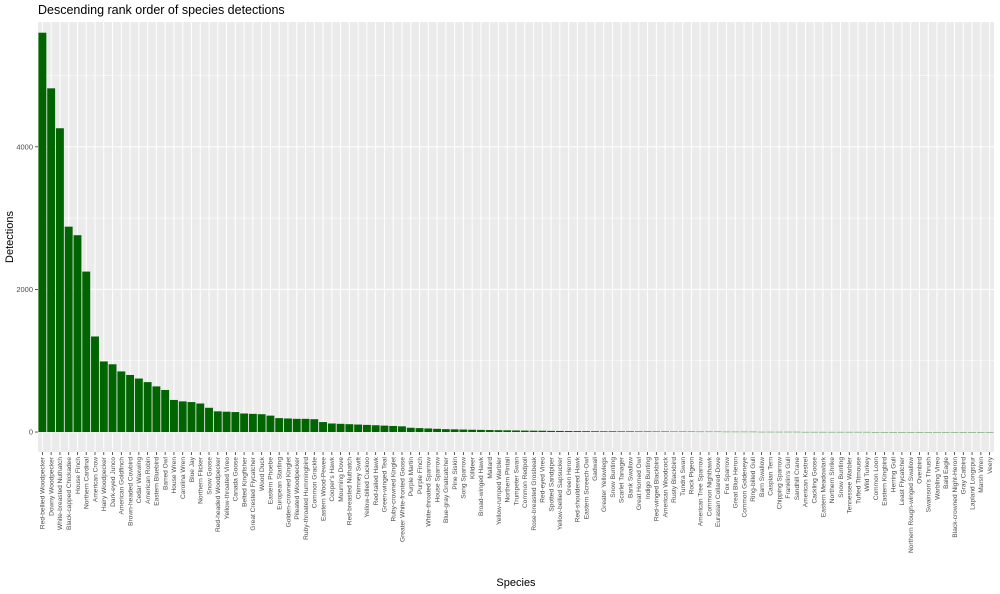 The image size is (1000, 594). I want to click on x-tick-label: Yellow-bellied Sapsucker, so click(560, 493).